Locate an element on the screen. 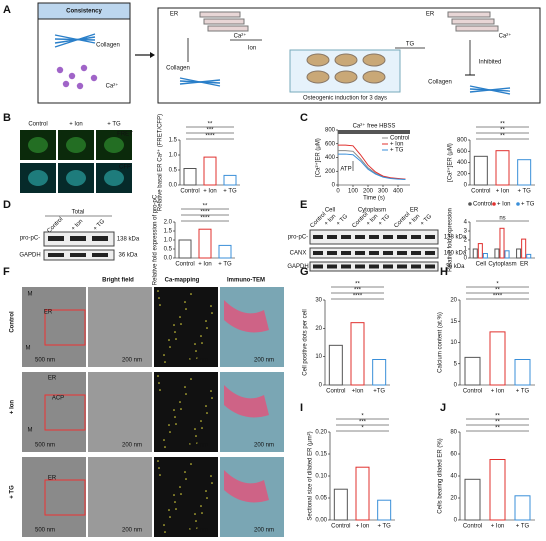  panel-label: D is located at coordinates (7, 205).